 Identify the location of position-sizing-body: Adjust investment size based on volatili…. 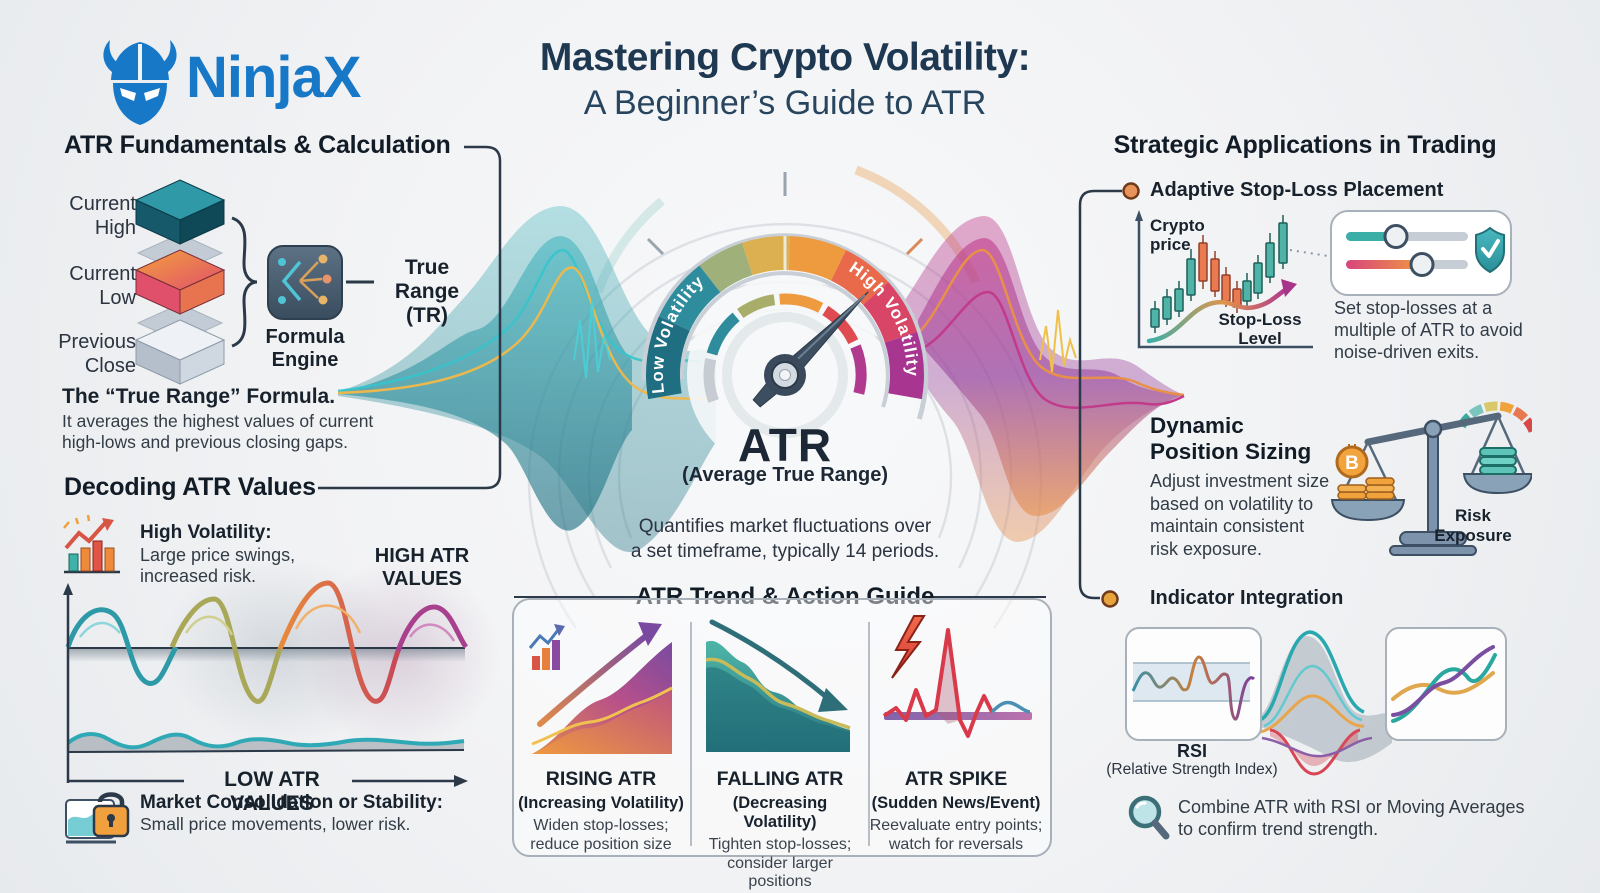
(1240, 515).